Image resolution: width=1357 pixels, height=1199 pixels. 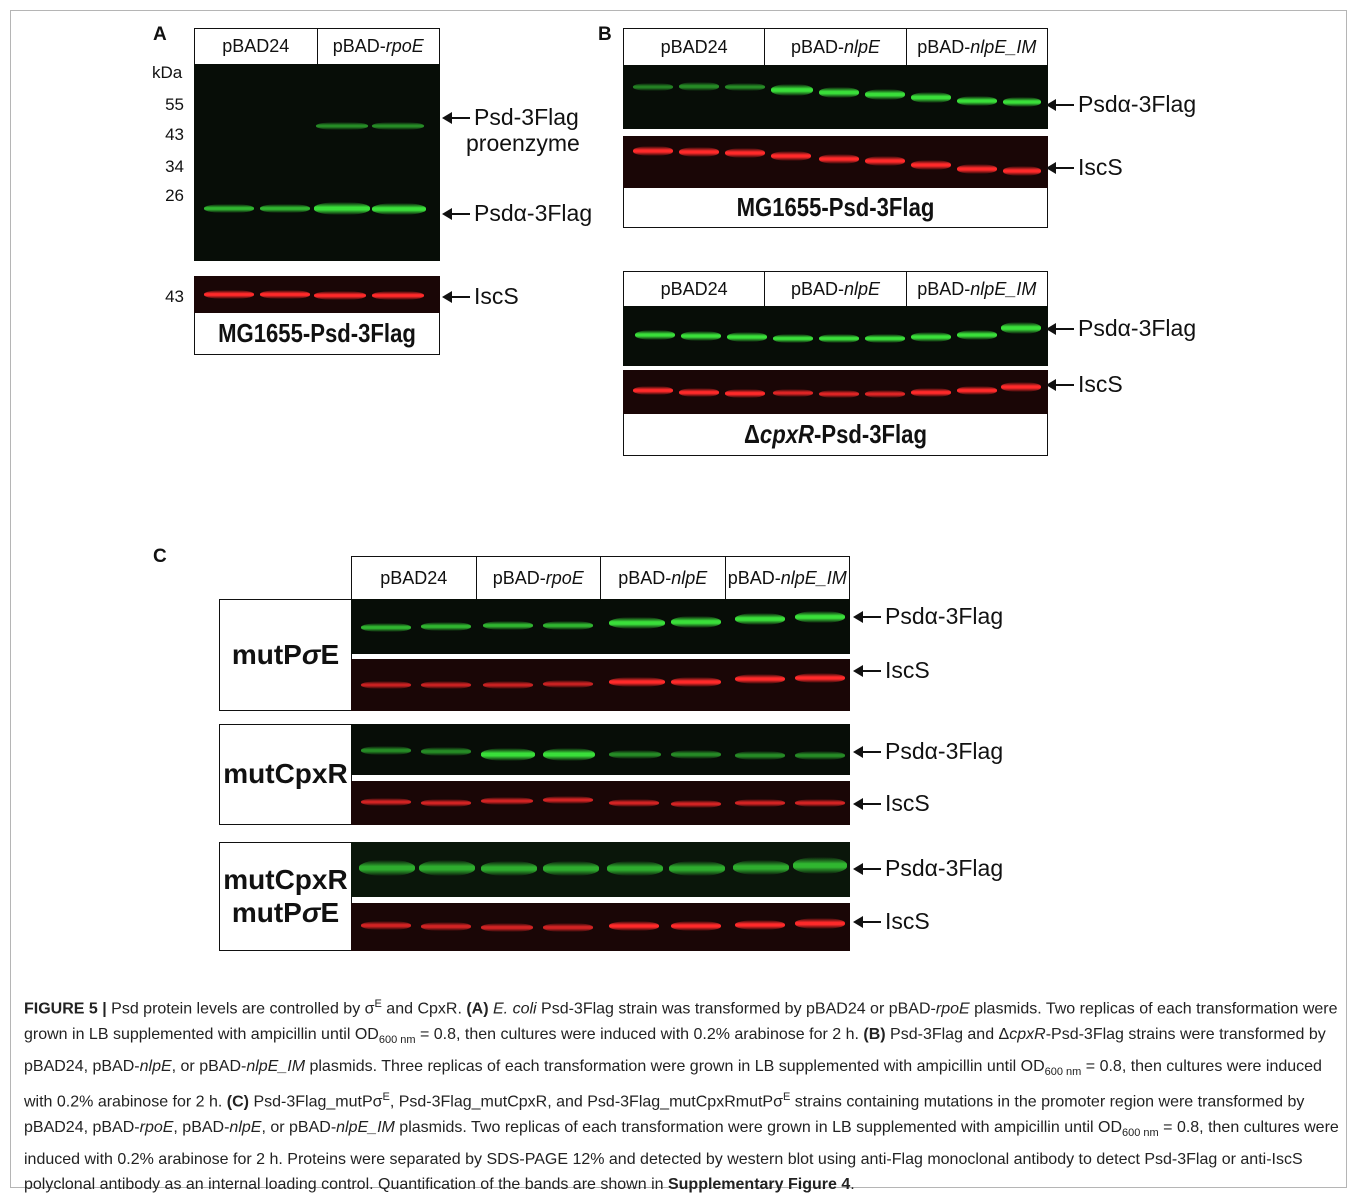 I want to click on panel-b-label: B, so click(x=605, y=34).